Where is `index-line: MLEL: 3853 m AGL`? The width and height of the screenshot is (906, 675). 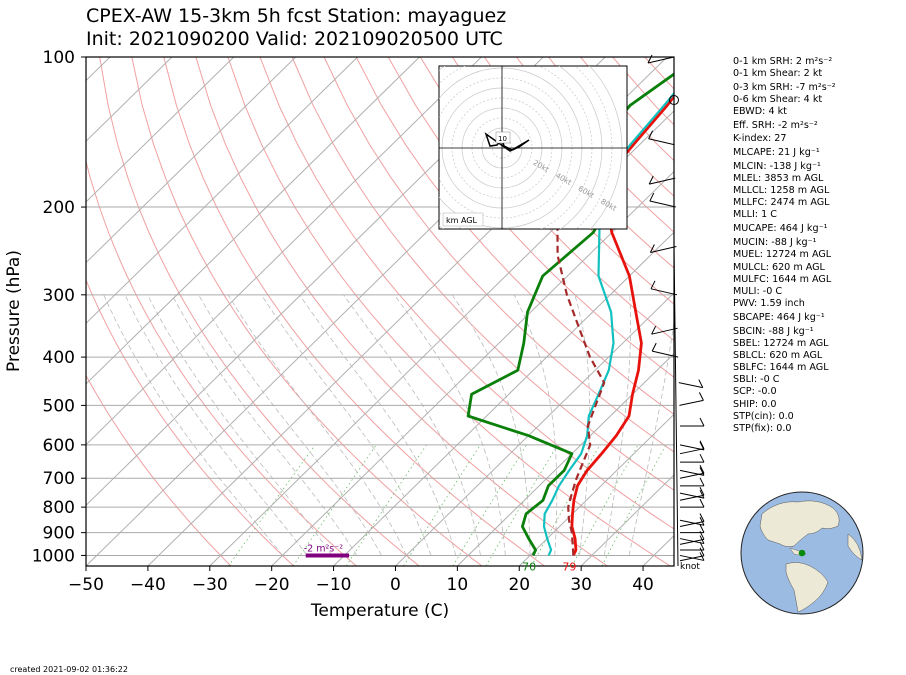
index-line: MLEL: 3853 m AGL is located at coordinates (778, 178).